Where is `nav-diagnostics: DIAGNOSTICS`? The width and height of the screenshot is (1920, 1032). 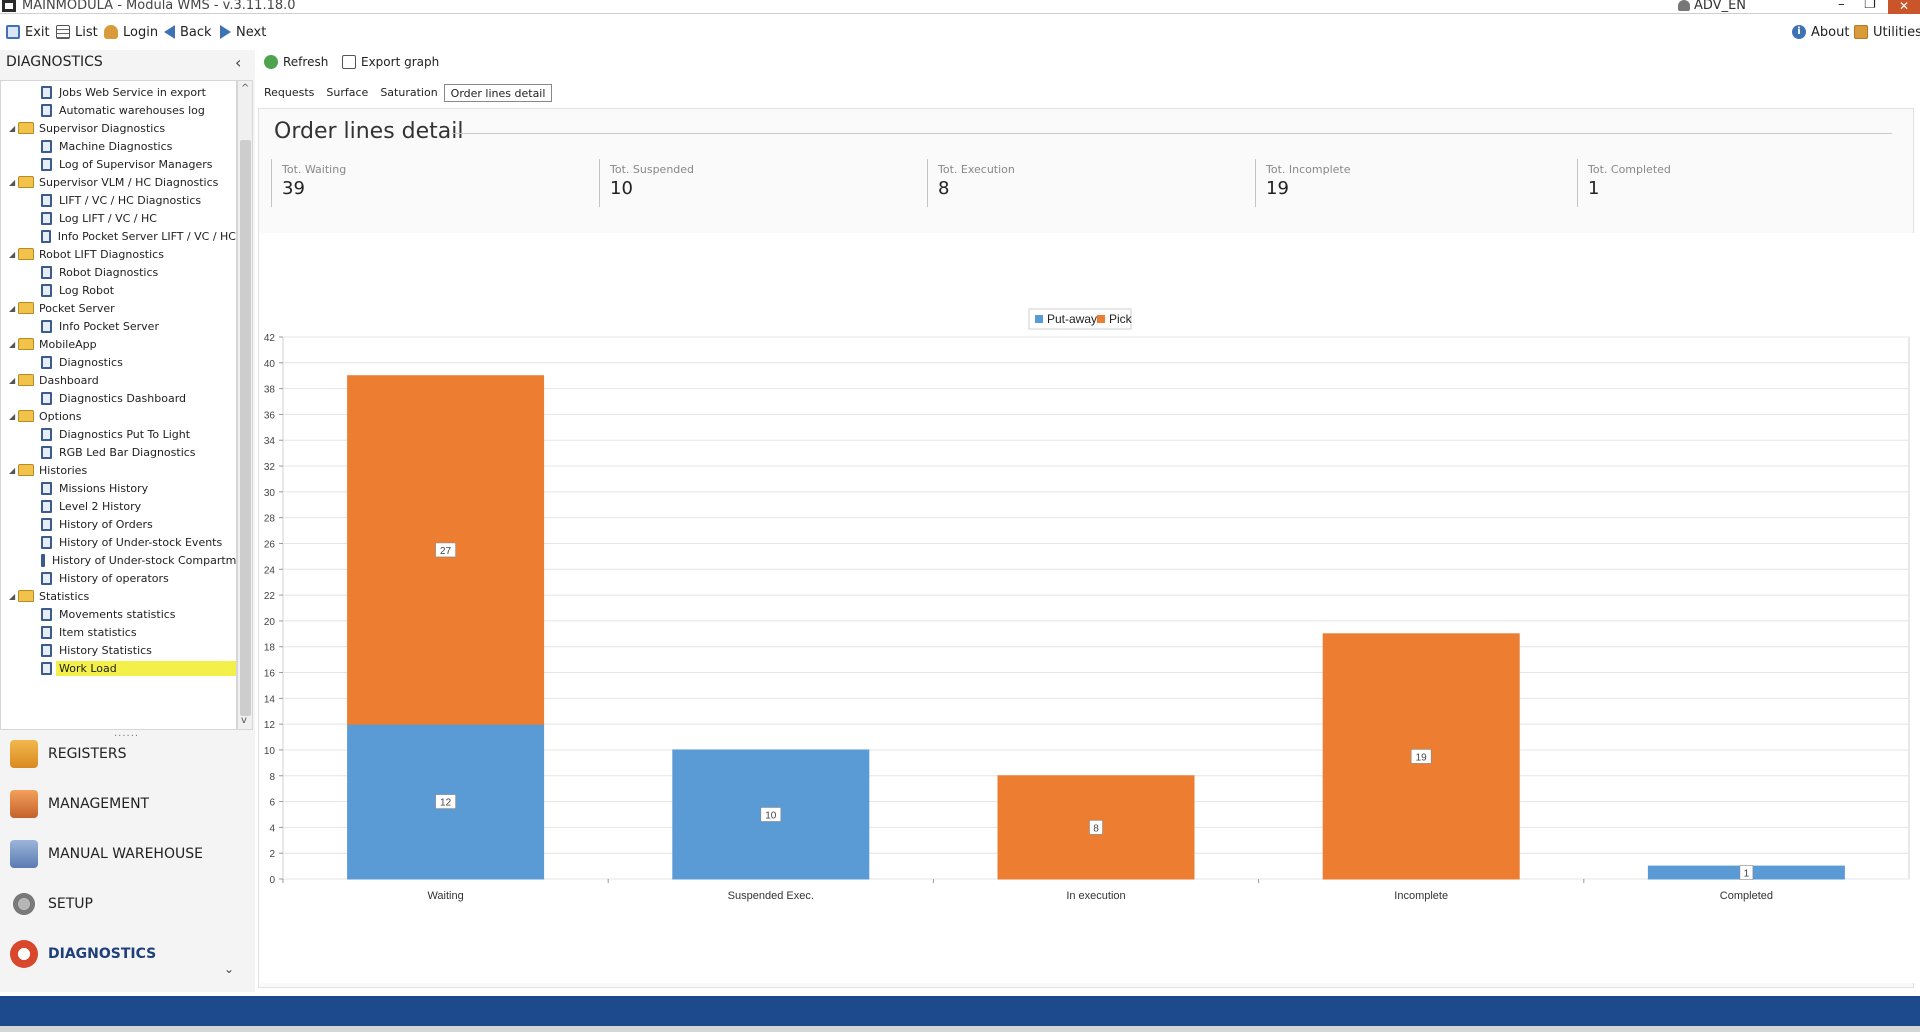 nav-diagnostics: DIAGNOSTICS is located at coordinates (130, 954).